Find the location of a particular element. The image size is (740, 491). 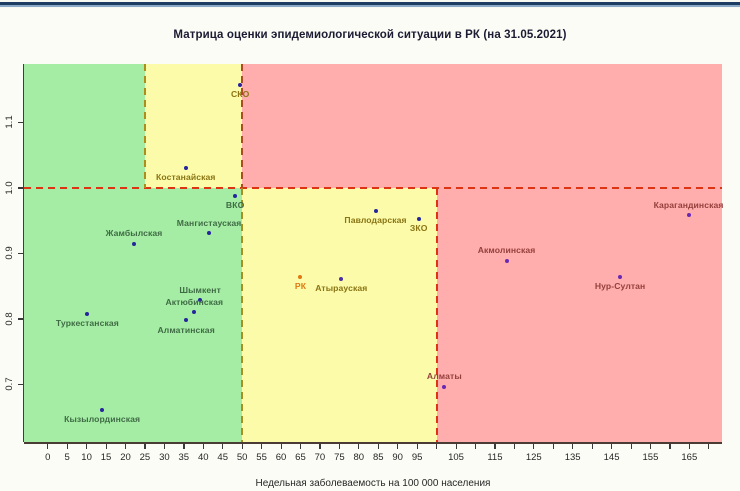

zone-green-upper is located at coordinates (84, 126).